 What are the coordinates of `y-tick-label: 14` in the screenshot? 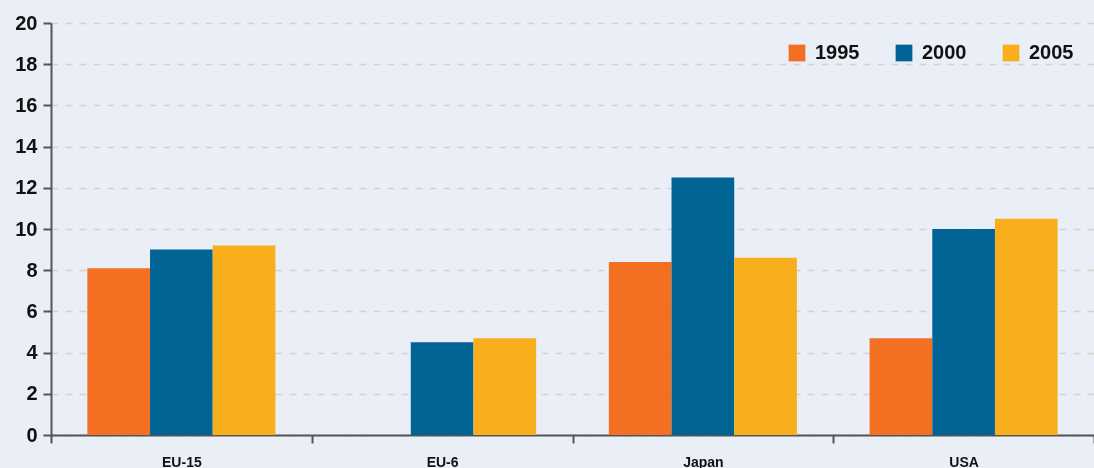 It's located at (27, 146).